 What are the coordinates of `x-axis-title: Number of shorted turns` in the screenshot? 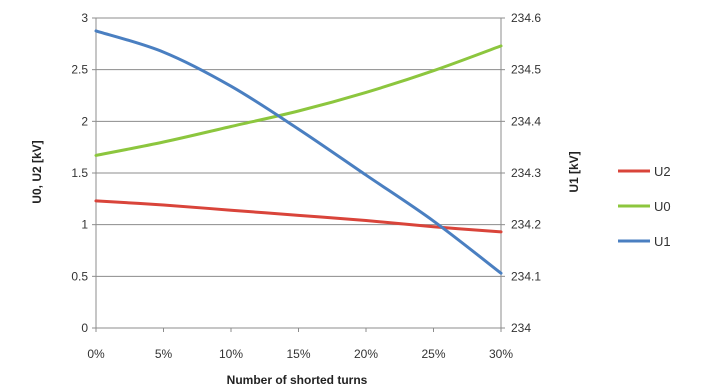 It's located at (297, 380).